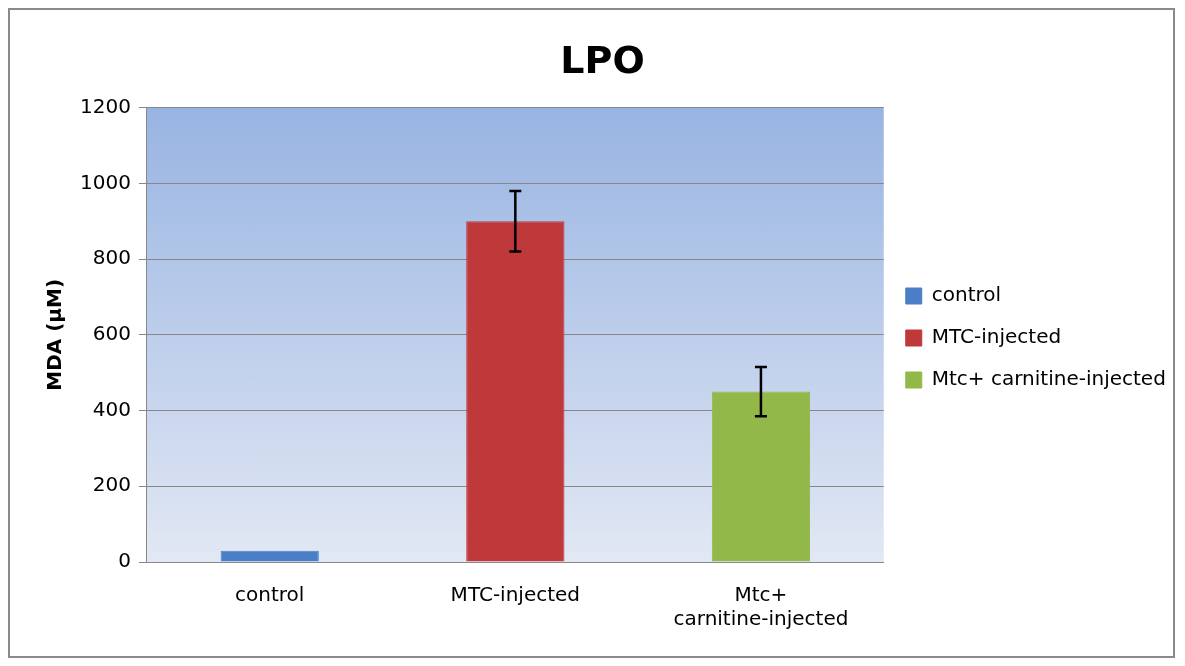  Describe the element at coordinates (966, 294) in the screenshot. I see `legend-label: control` at that location.